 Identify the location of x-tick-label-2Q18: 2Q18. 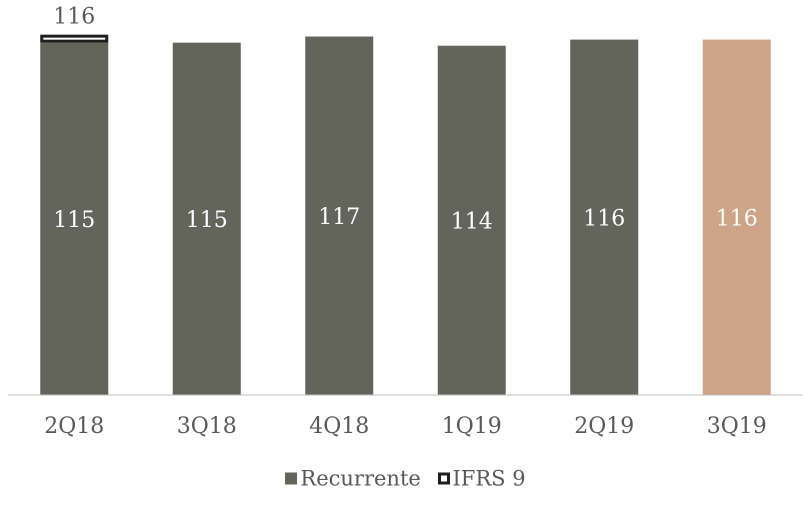
(74, 426).